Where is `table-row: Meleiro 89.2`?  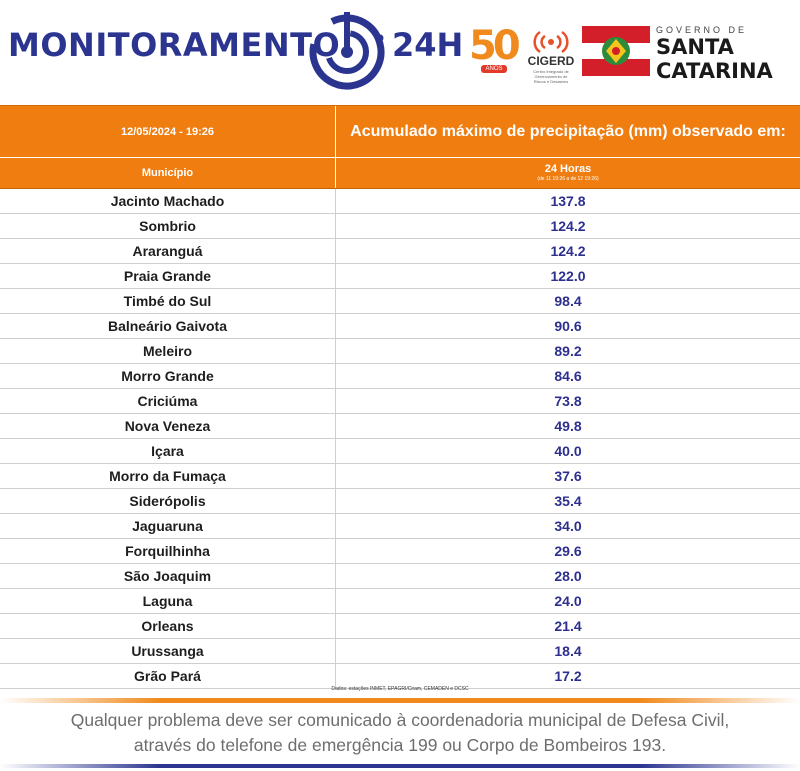 table-row: Meleiro 89.2 is located at coordinates (400, 351).